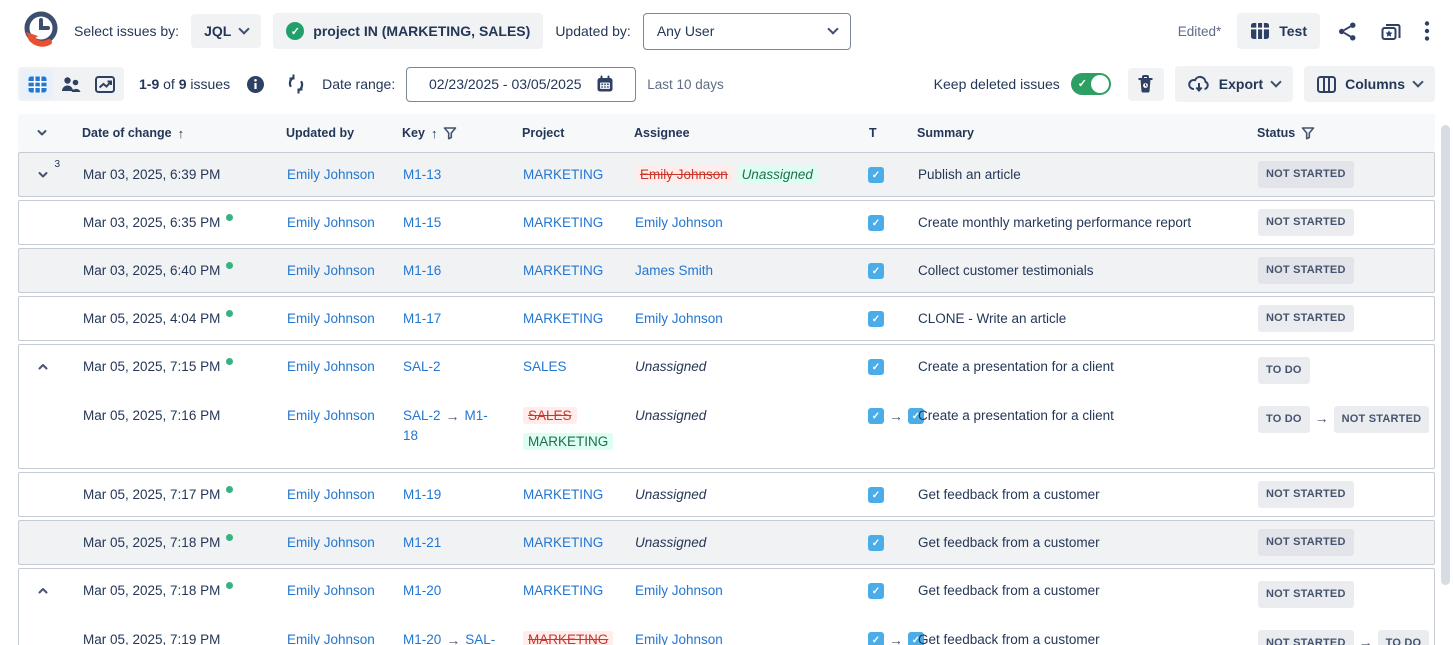  I want to click on task-type-icon: ✓, so click(876, 223).